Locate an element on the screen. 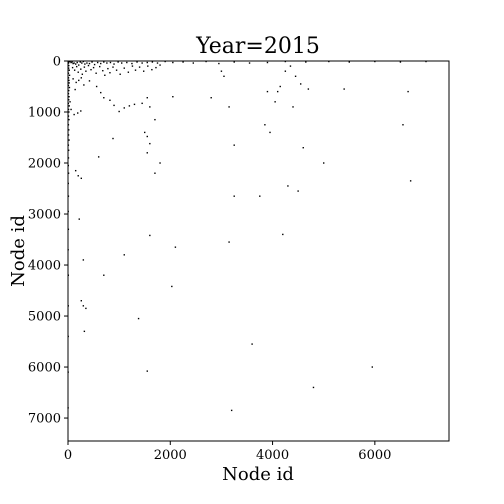 This screenshot has height=504, width=504. chart-title: Year=2015 is located at coordinates (257, 46).